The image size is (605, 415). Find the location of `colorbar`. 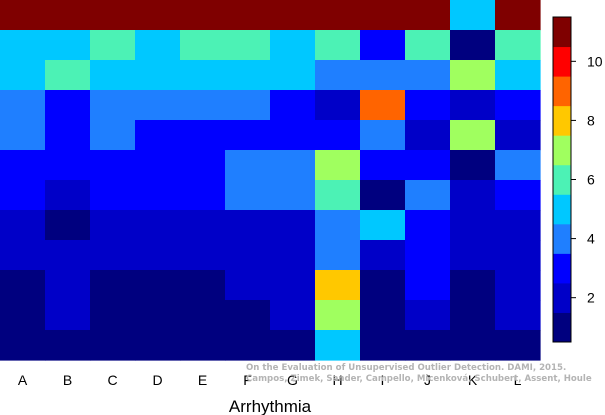

colorbar is located at coordinates (562, 179).